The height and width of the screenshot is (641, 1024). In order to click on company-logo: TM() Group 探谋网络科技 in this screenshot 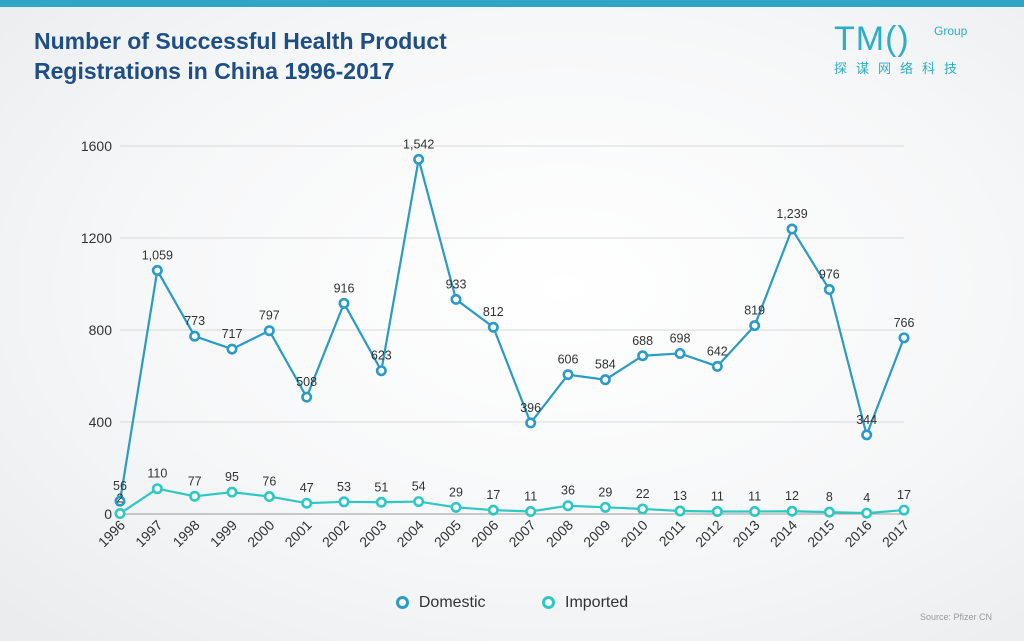, I will do `click(919, 48)`.